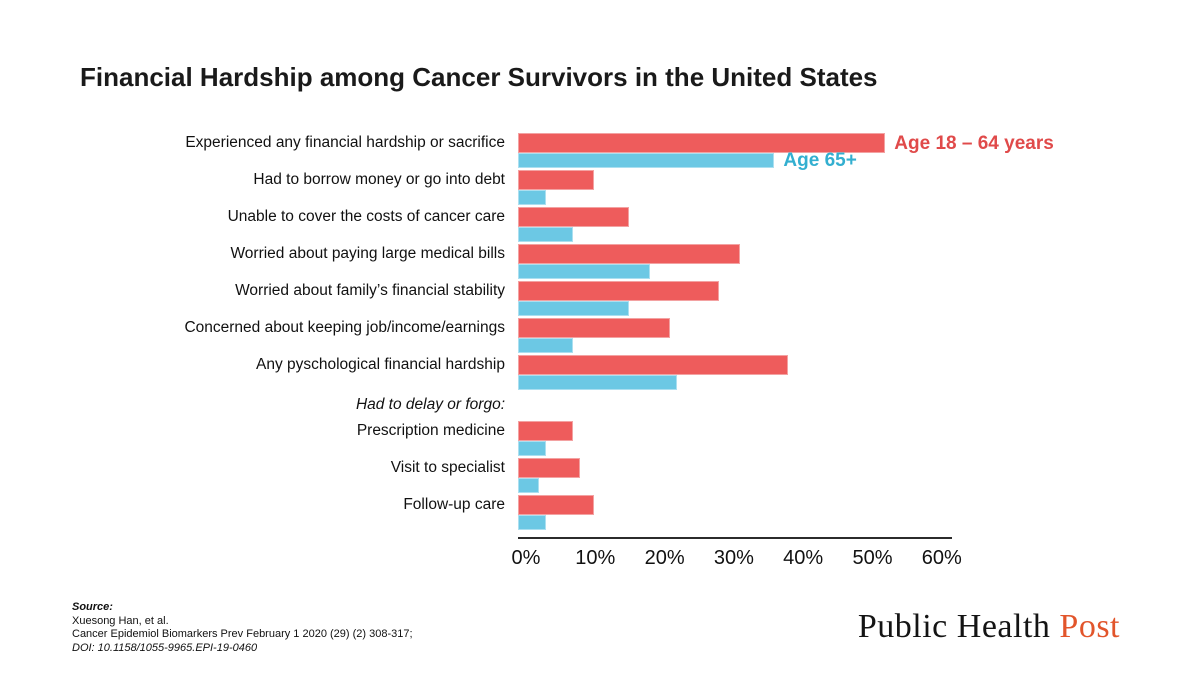 The width and height of the screenshot is (1200, 696). What do you see at coordinates (820, 160) in the screenshot?
I see `legend-age-65-plus: Age 65+` at bounding box center [820, 160].